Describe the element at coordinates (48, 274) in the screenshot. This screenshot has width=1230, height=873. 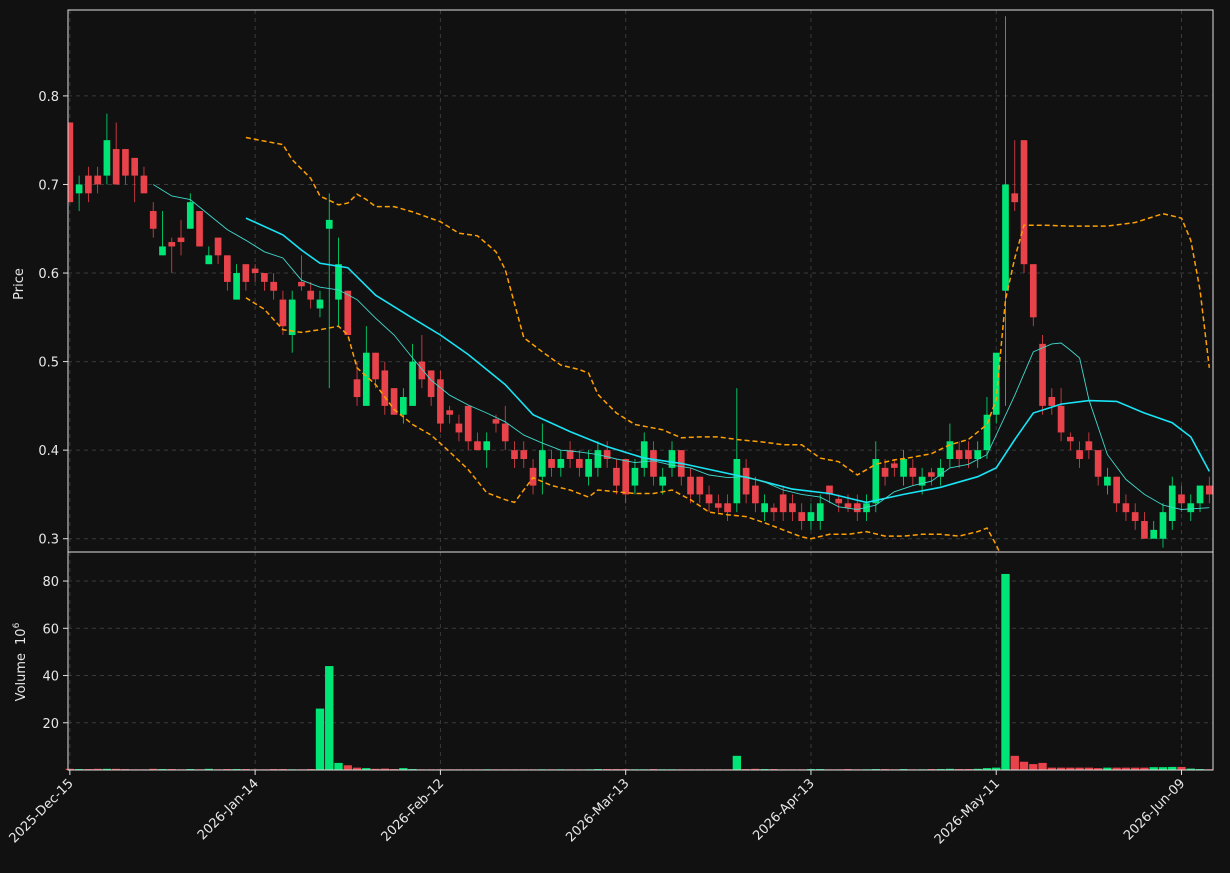
I see `y-tick-label: 0.6` at that location.